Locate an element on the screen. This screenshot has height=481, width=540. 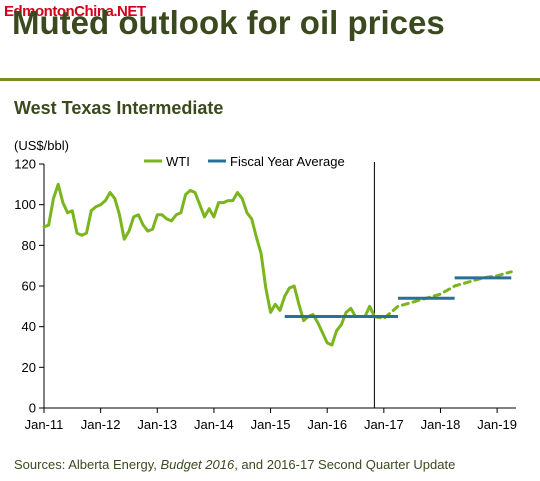
x-tick-label: Jan-16 is located at coordinates (327, 424).